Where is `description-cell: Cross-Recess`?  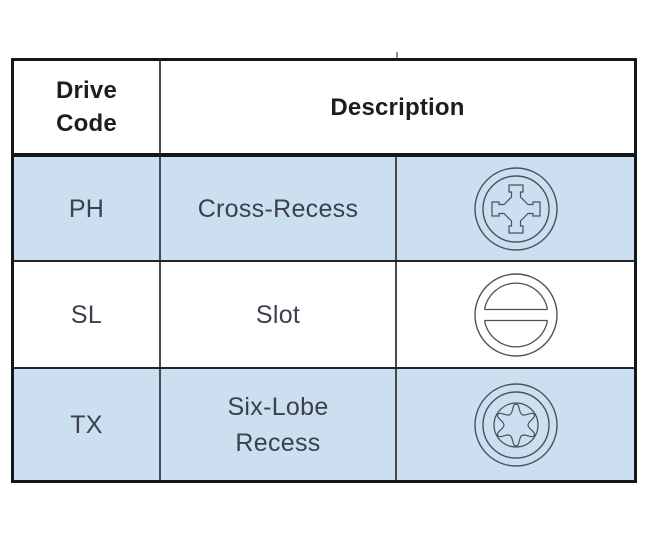 description-cell: Cross-Recess is located at coordinates (279, 208).